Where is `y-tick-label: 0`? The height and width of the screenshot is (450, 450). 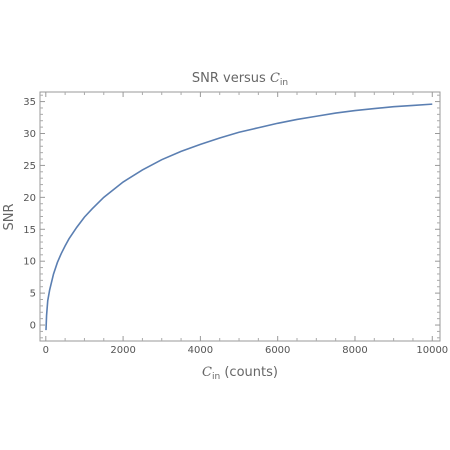 y-tick-label: 0 is located at coordinates (33, 326).